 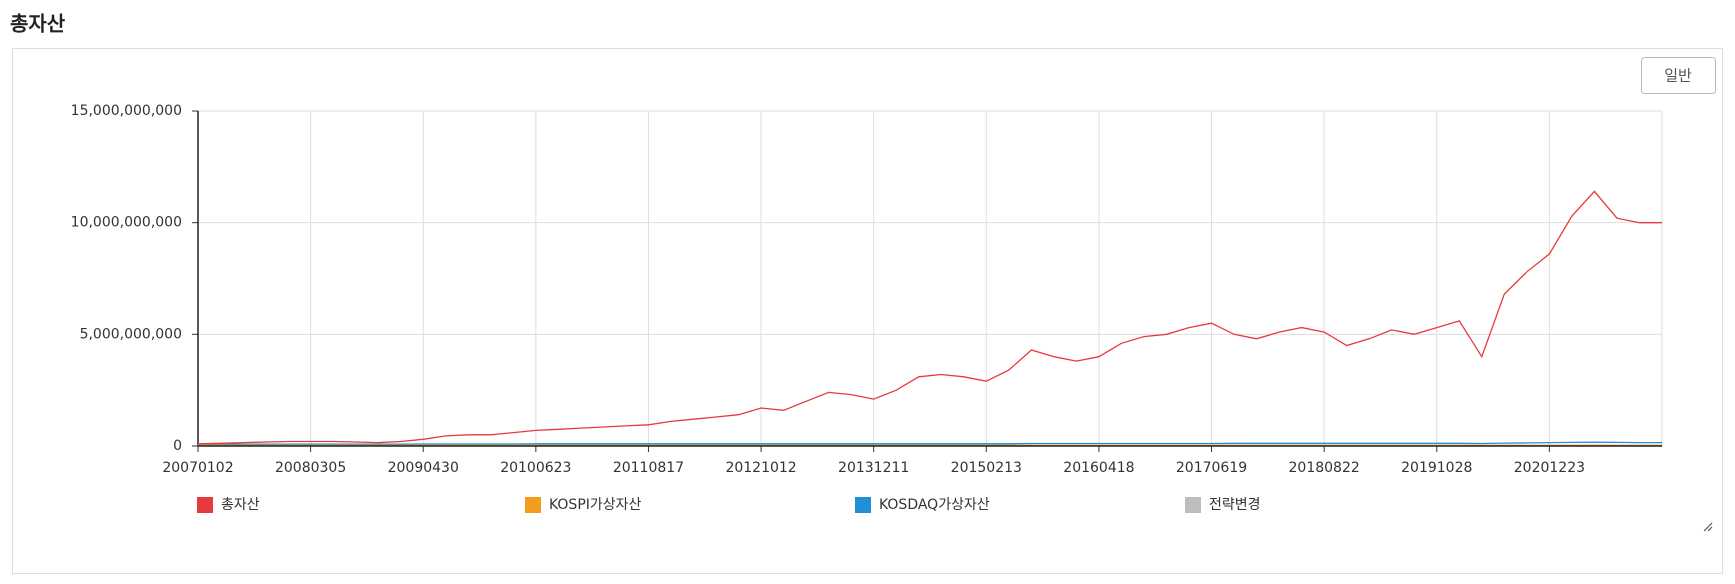 I want to click on mode-button-label: 일반, so click(x=1678, y=76).